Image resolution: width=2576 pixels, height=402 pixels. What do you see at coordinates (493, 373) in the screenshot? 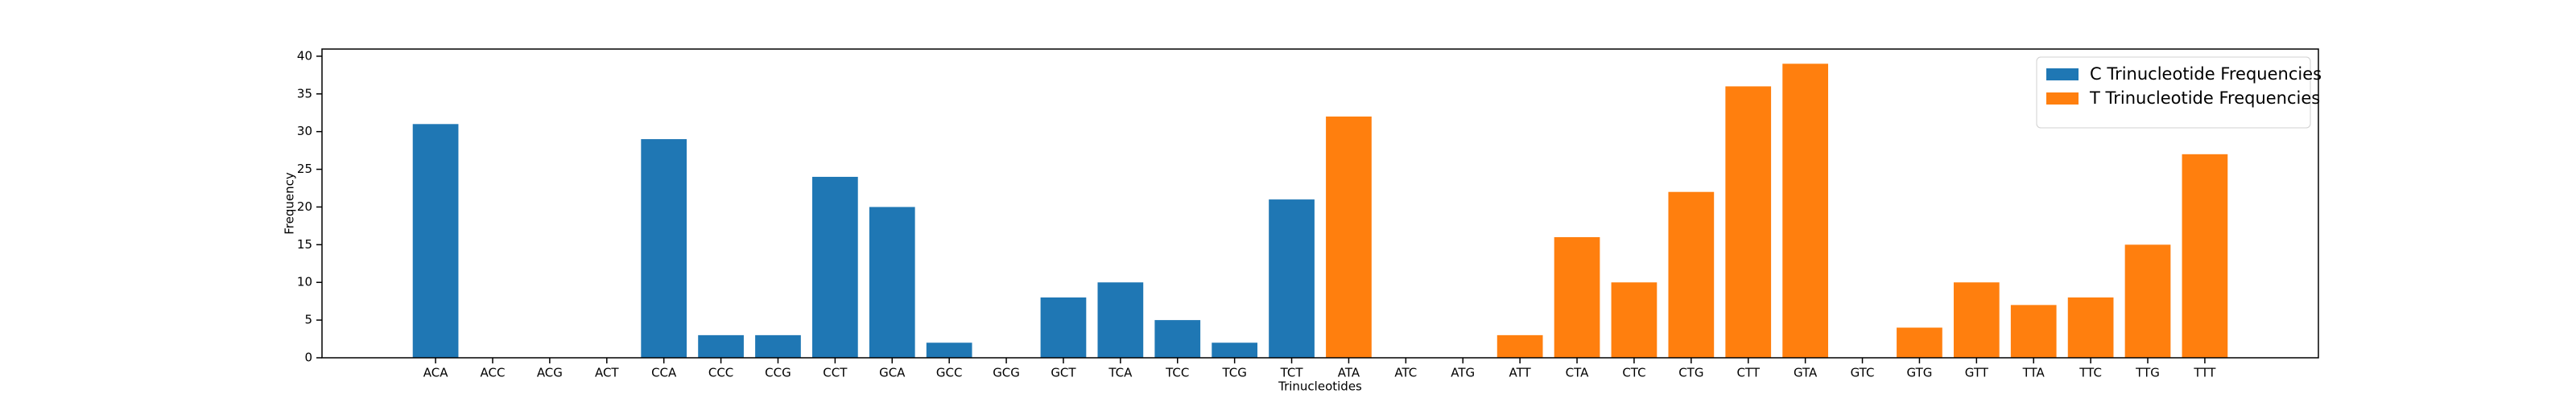
I see `x-tick-label: ACC` at bounding box center [493, 373].